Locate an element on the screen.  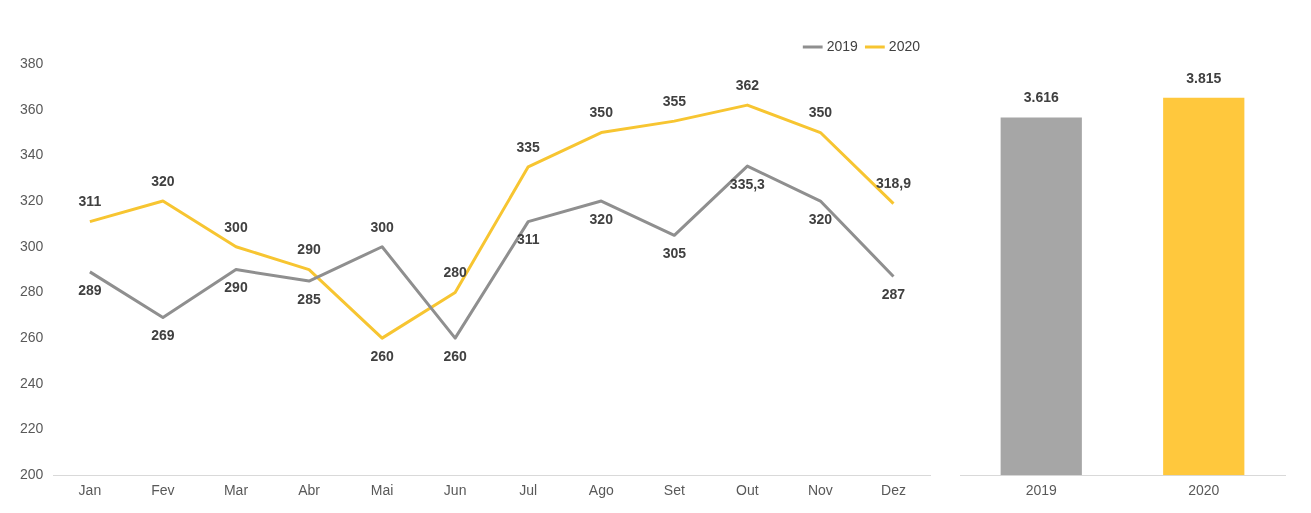
y-tick-label: 200 is located at coordinates (32, 474).